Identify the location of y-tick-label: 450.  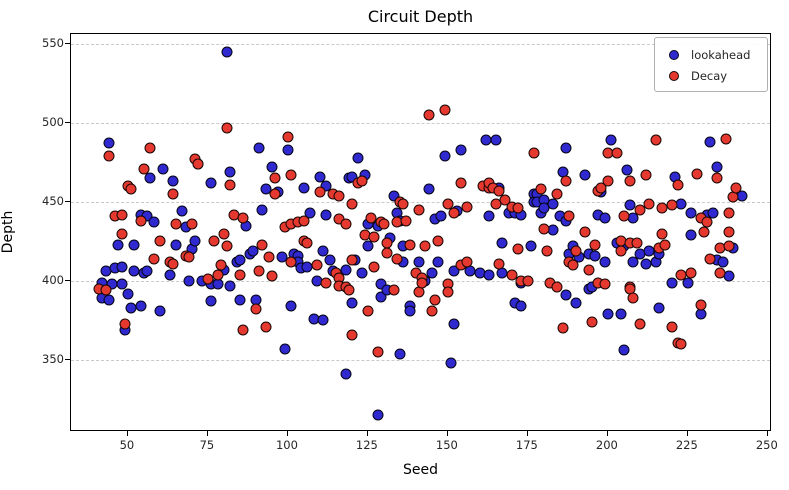
(53, 200).